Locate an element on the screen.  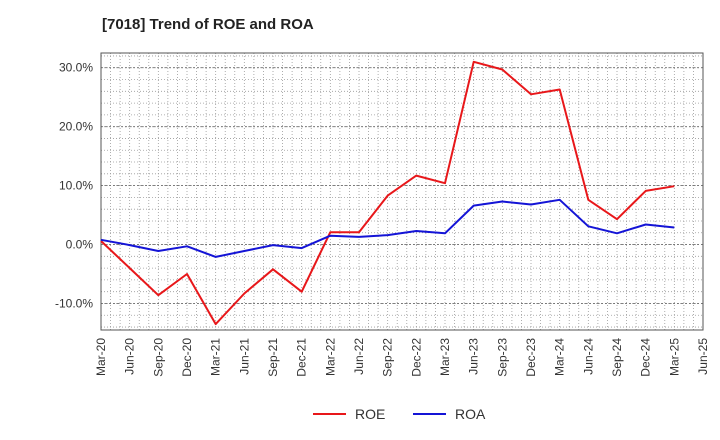
x-tick-label: Mar-20 is located at coordinates (101, 357).